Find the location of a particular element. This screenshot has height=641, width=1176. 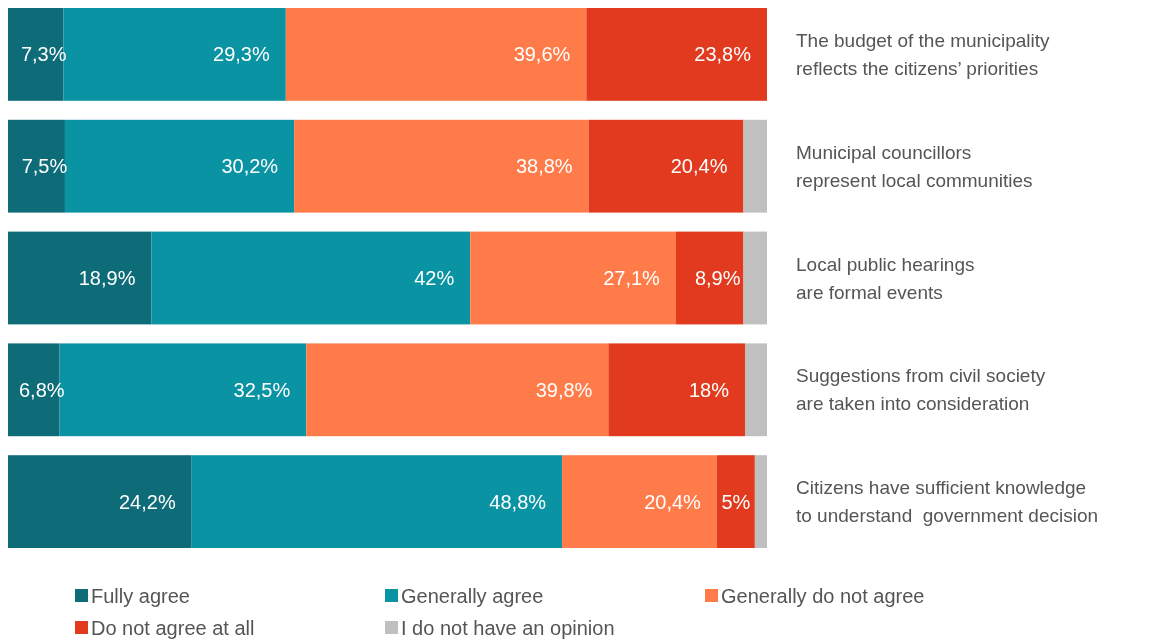

y-tick-label: Citizens have sufficient knowledge to understand government decision is located at coordinates (947, 502).